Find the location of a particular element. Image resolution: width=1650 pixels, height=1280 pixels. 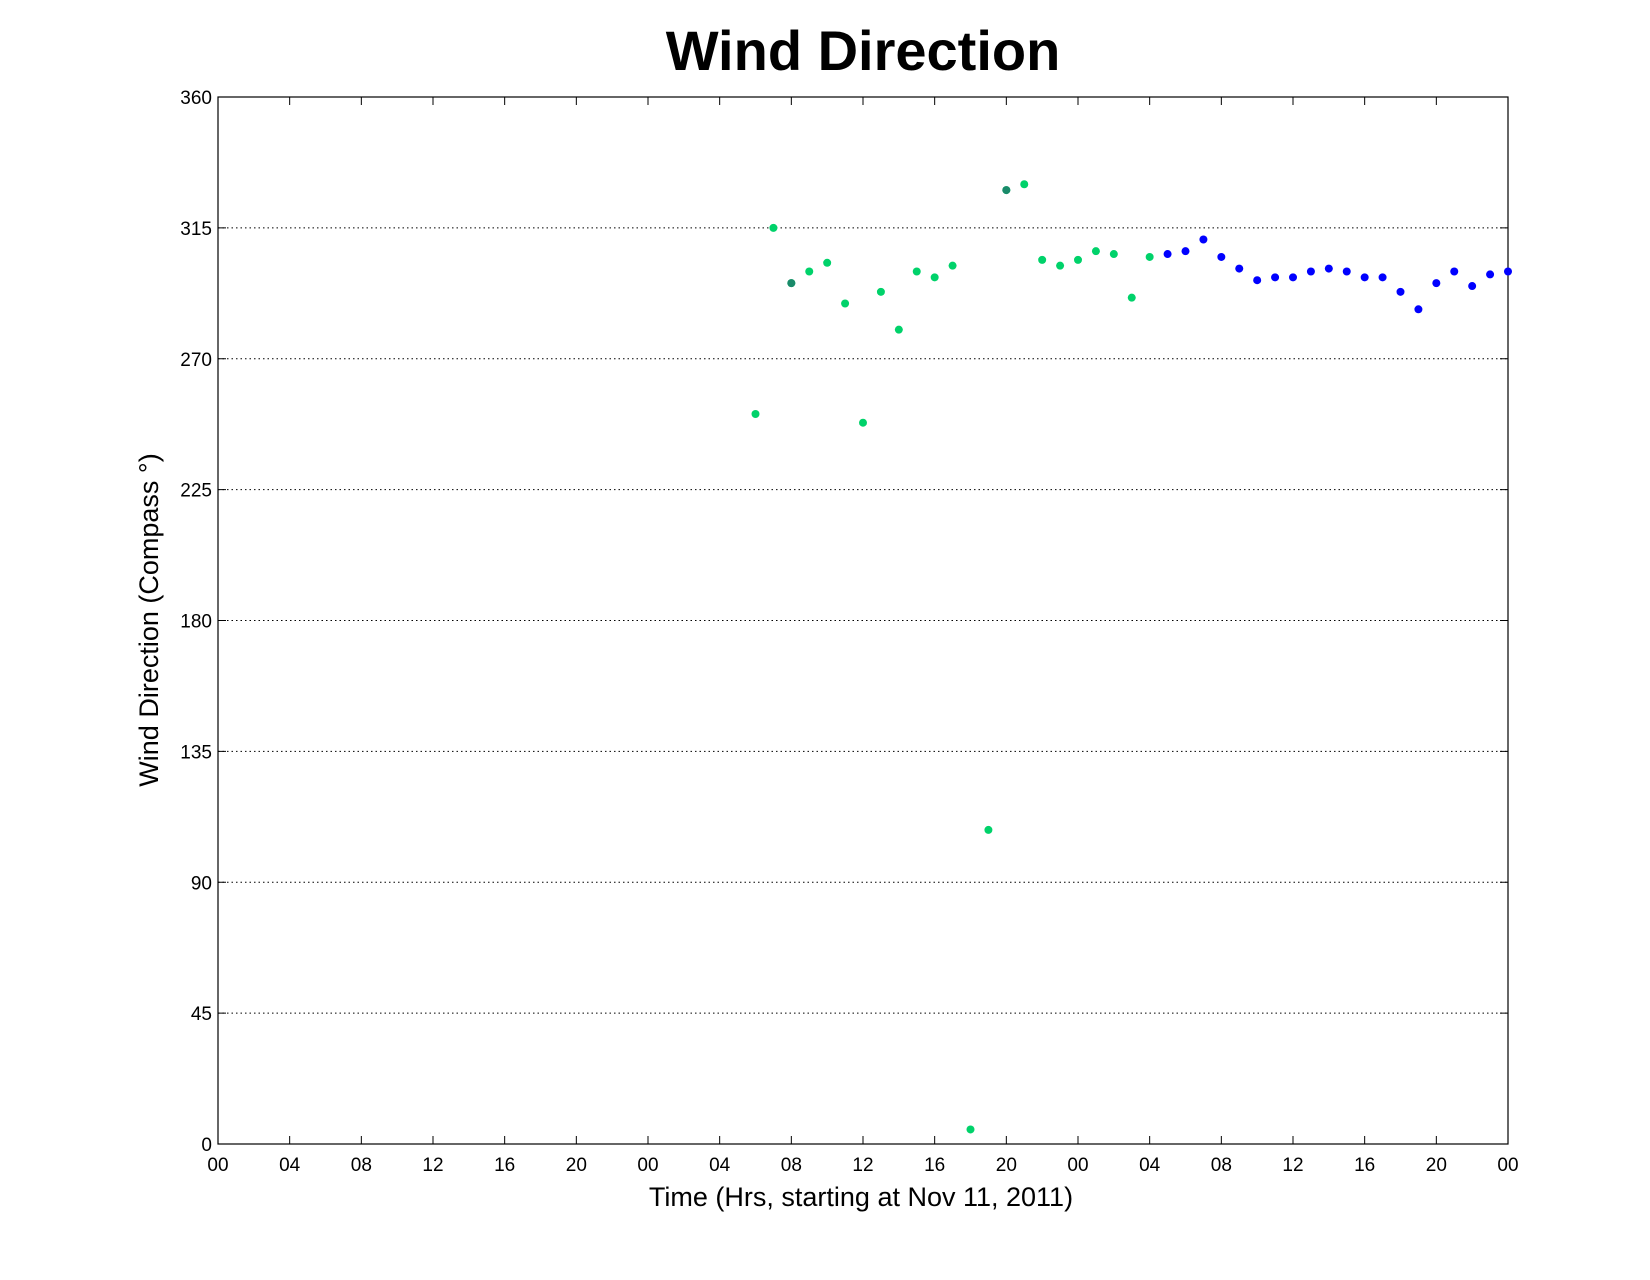

y-axis-label: Wind Direction (Compass °) is located at coordinates (149, 619).